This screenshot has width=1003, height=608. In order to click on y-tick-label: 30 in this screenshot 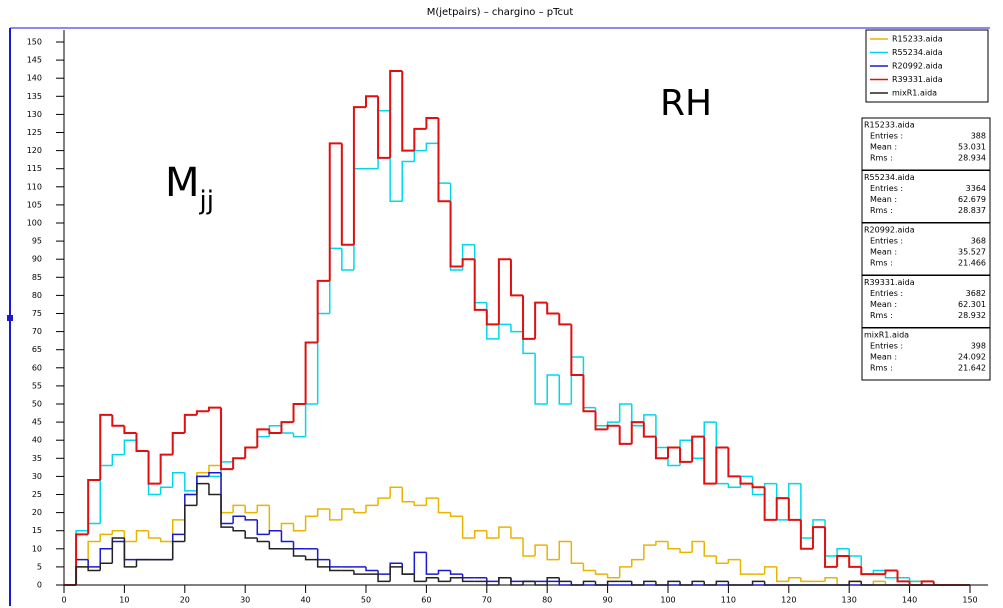, I will do `click(37, 476)`.